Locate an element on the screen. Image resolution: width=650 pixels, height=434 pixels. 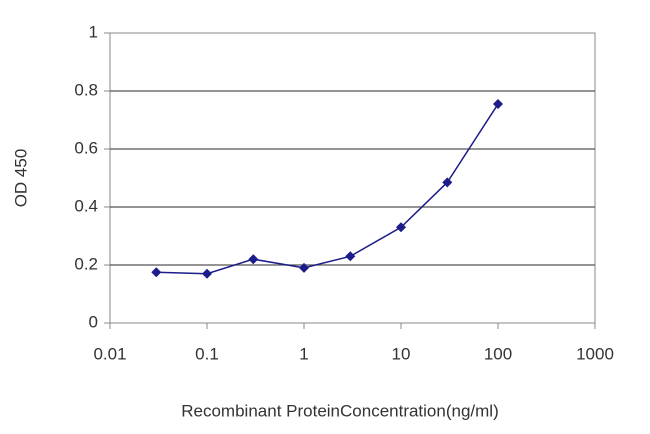
x-tick-label: 1 is located at coordinates (303, 353).